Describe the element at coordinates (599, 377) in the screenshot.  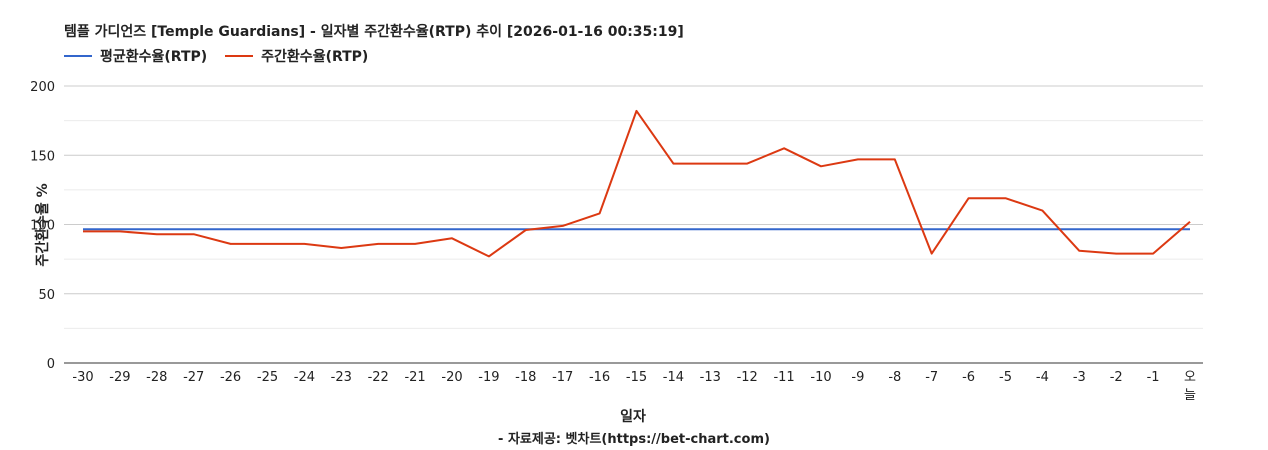
I see `x-tick-label: -16` at that location.